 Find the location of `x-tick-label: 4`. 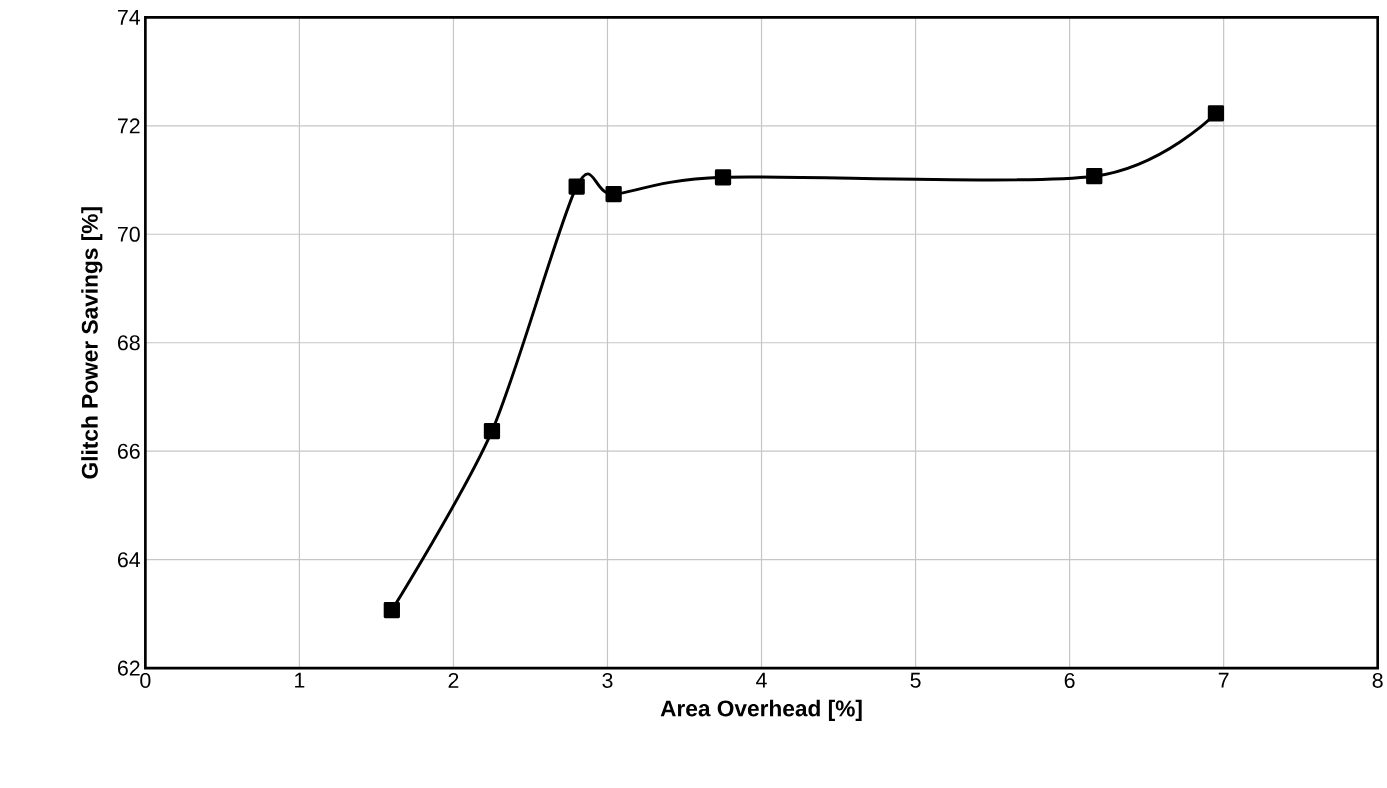

x-tick-label: 4 is located at coordinates (761, 680).